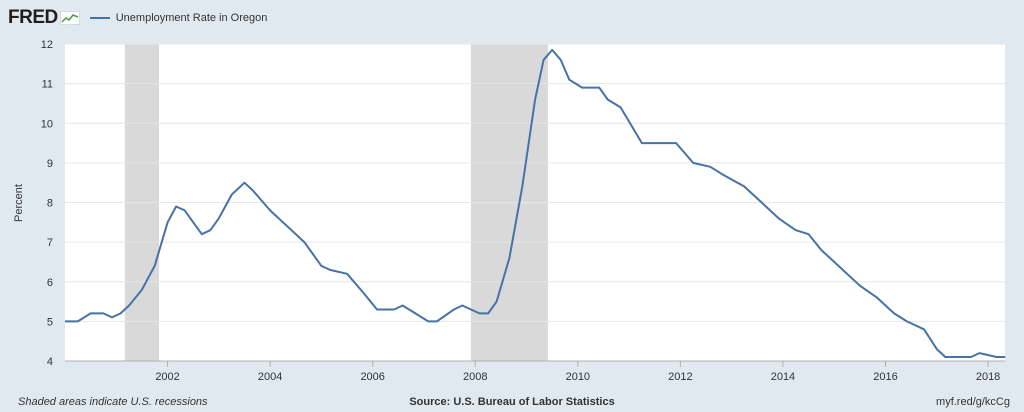 The image size is (1024, 412). Describe the element at coordinates (47, 85) in the screenshot. I see `y-tick-label-11: 11` at that location.